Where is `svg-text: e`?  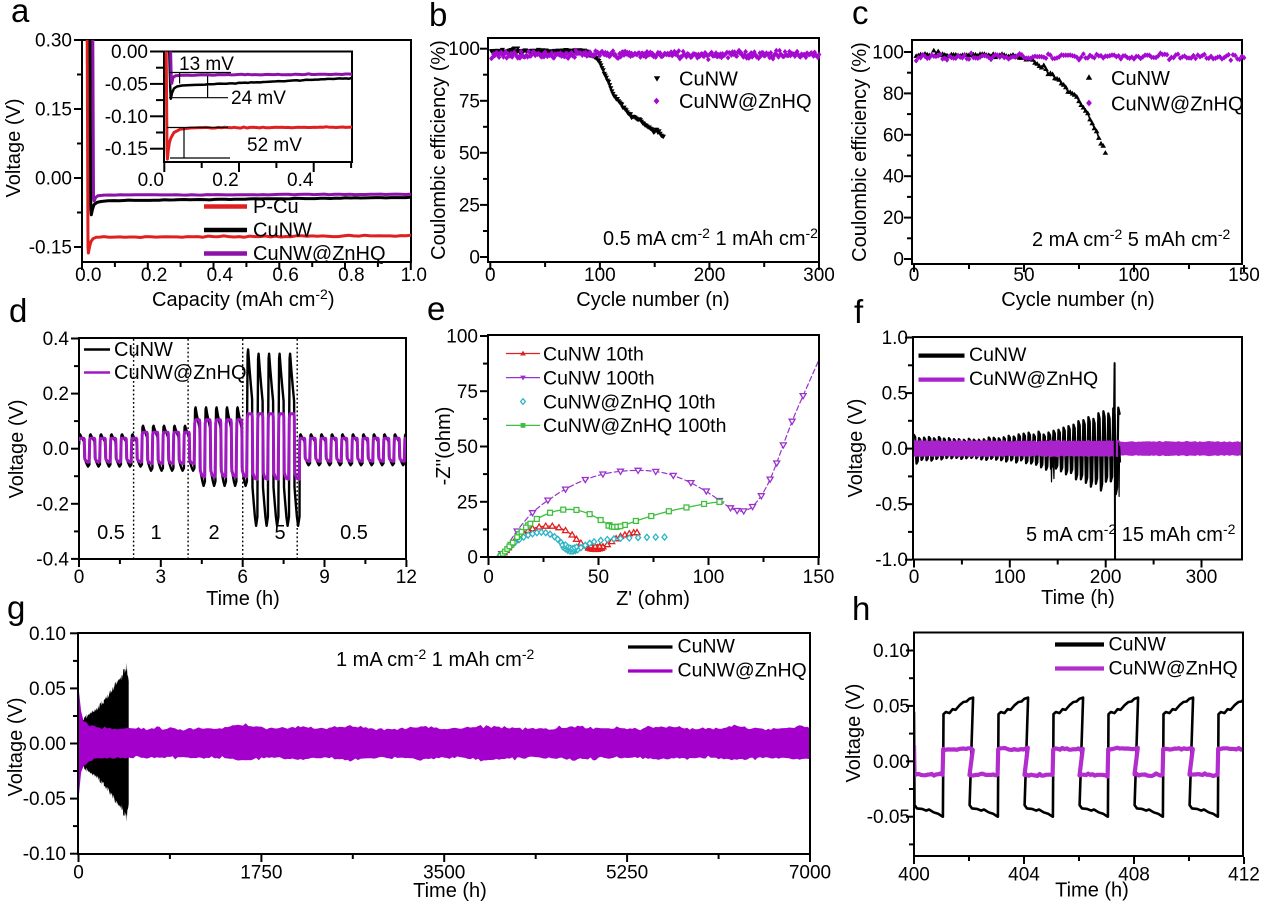
svg-text: e is located at coordinates (436, 308).